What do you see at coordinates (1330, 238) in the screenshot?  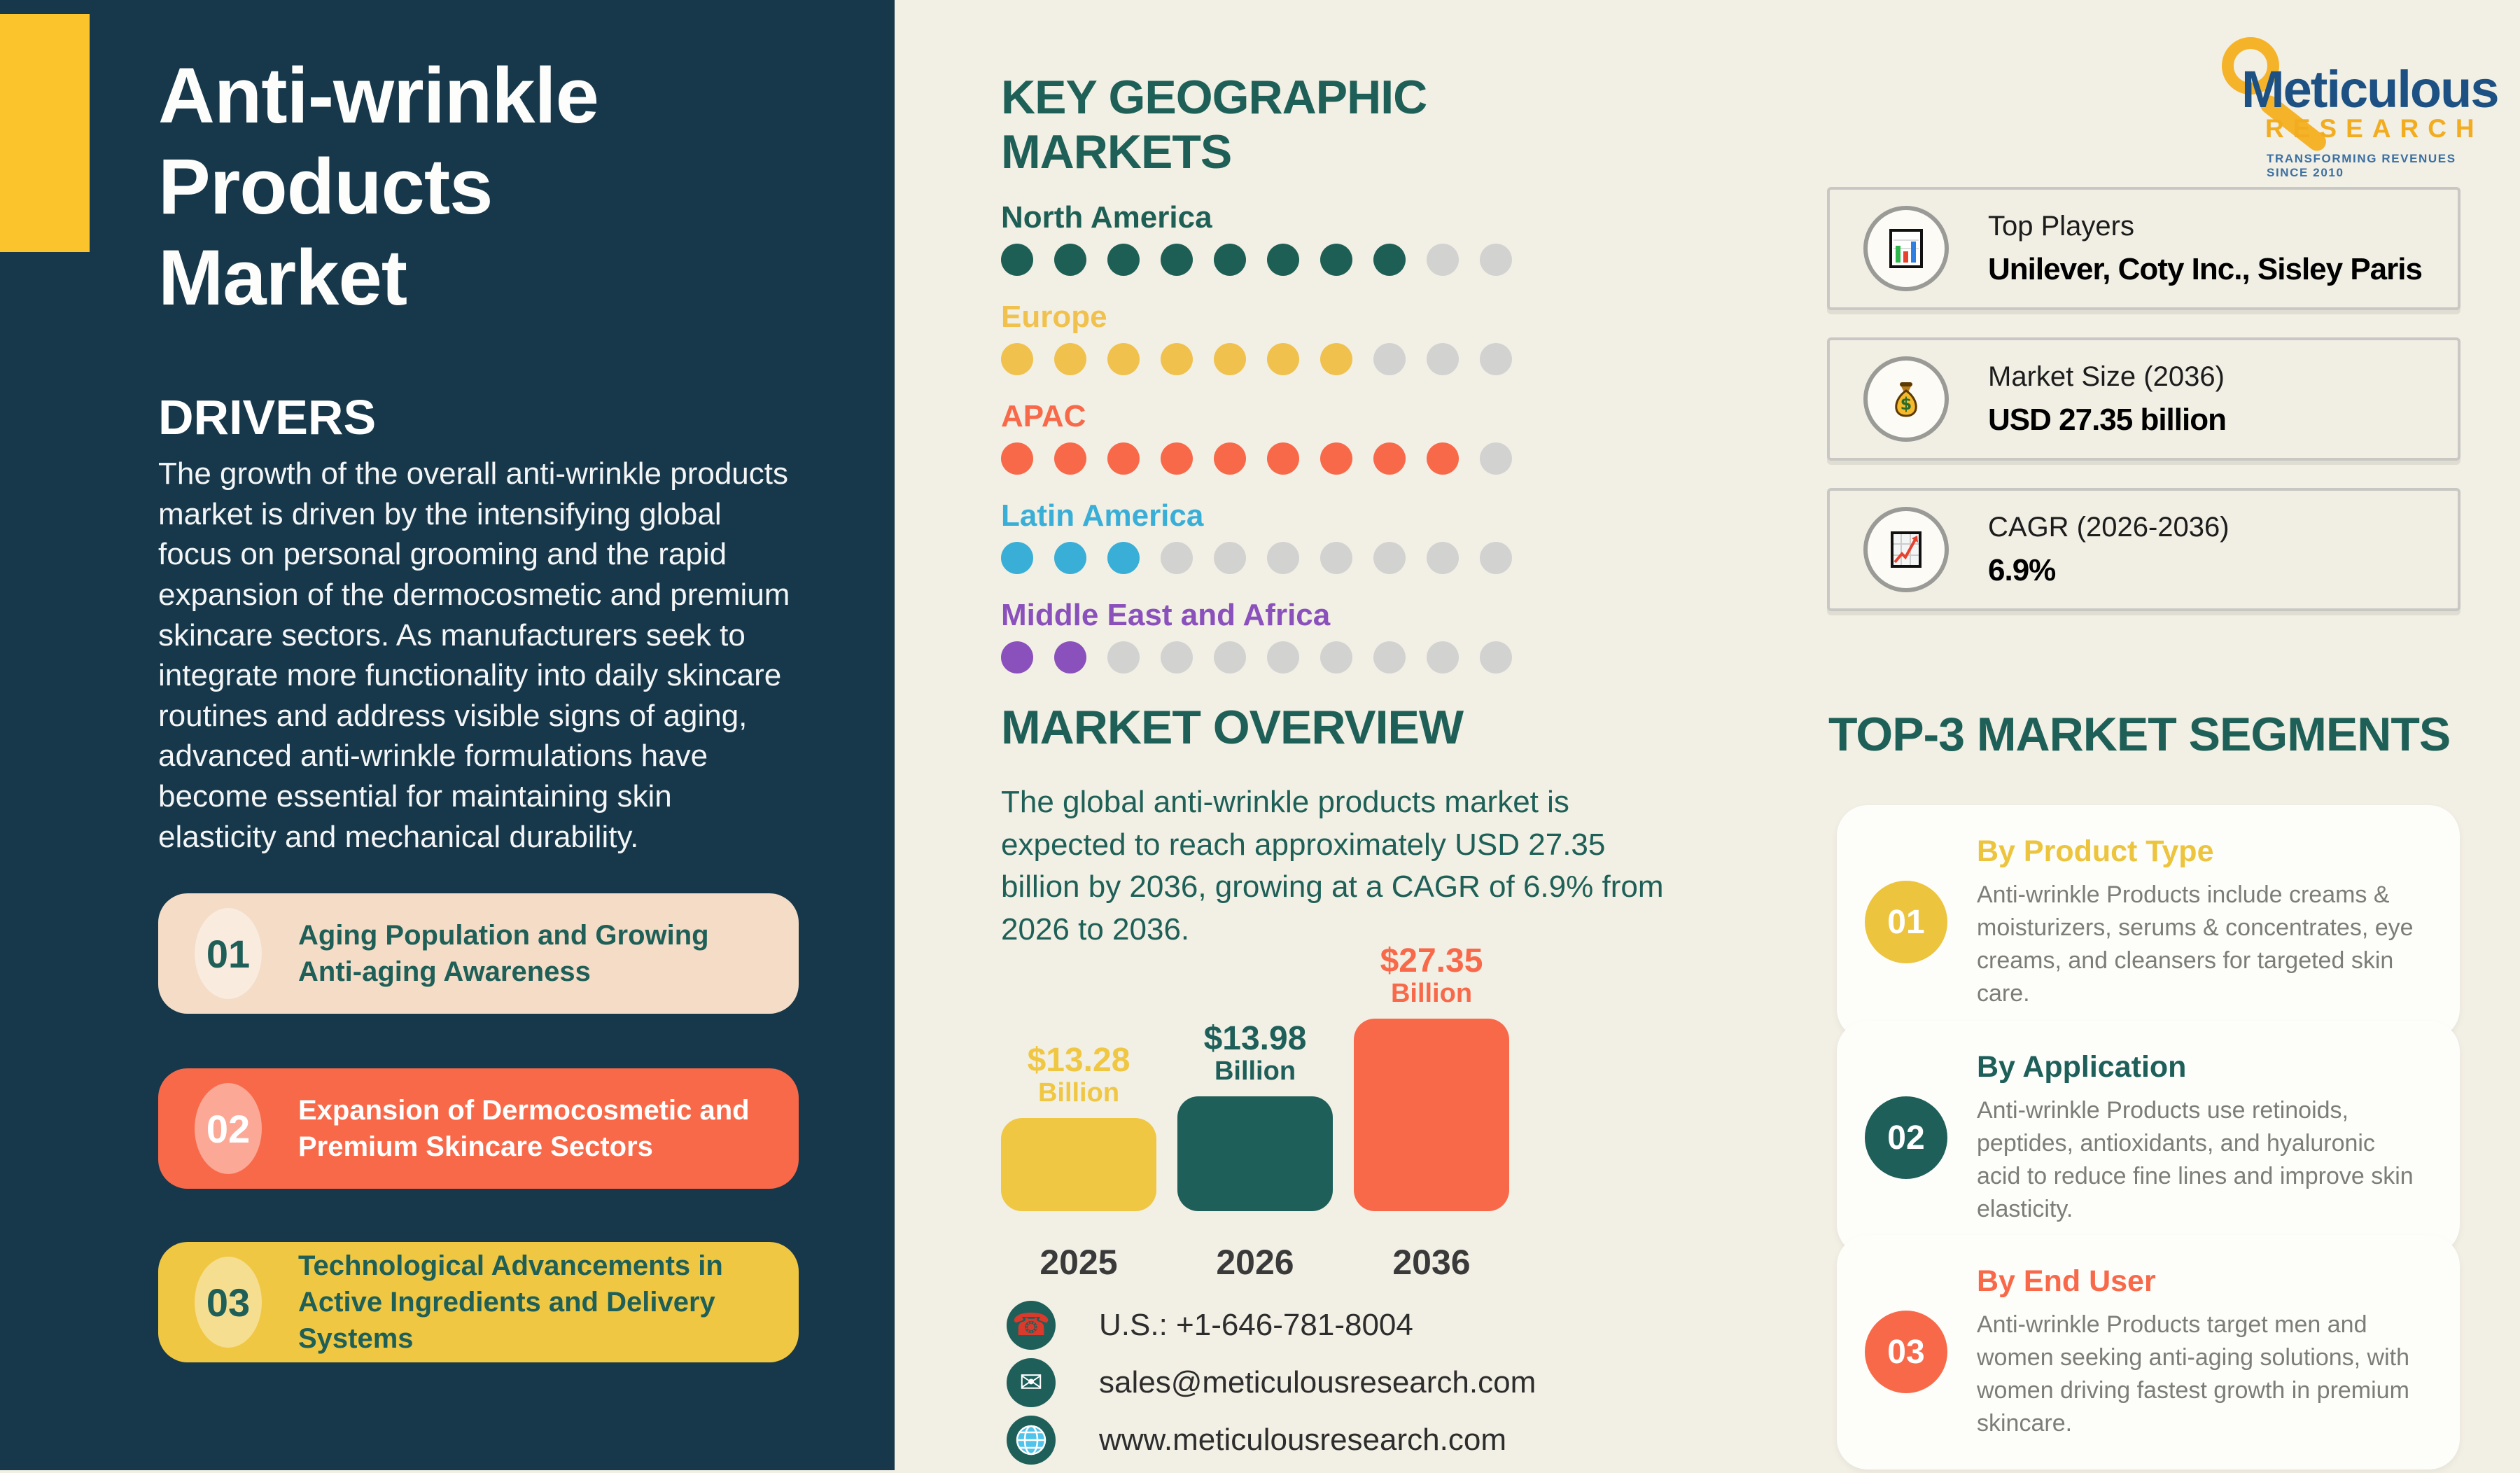 I see `geo-region: North America` at bounding box center [1330, 238].